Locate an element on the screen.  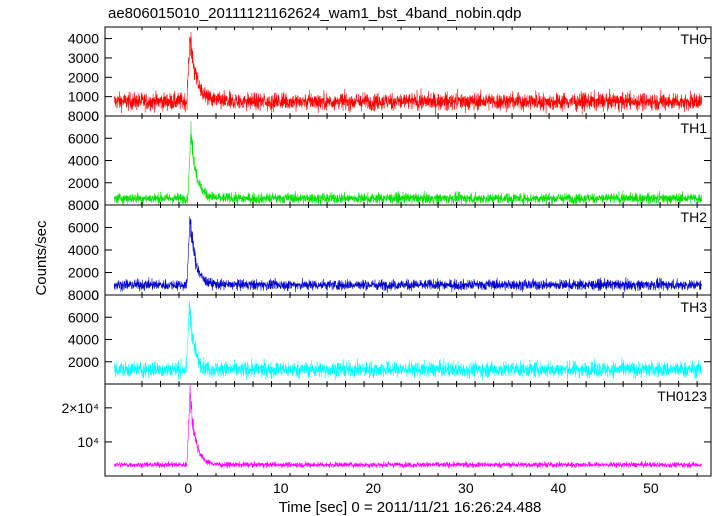
x-tick-label: 10 is located at coordinates (281, 488).